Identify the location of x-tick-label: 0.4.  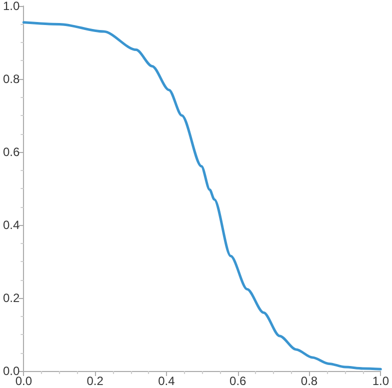
(167, 381).